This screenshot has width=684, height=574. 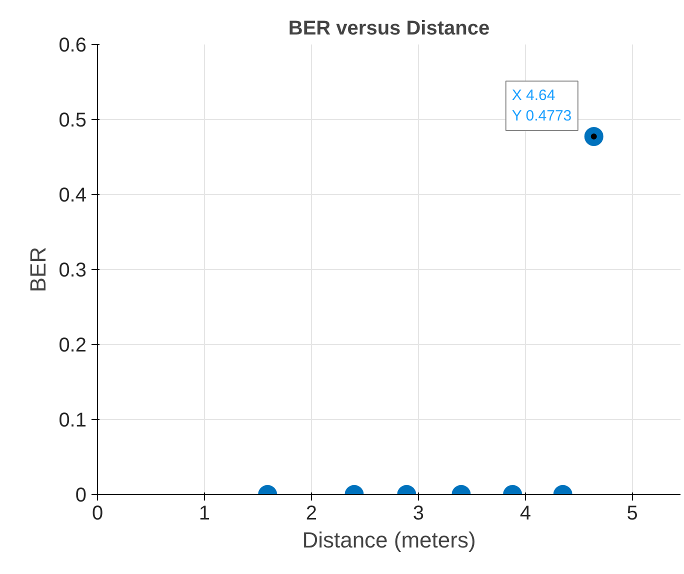 I want to click on y-tick-label: 0, so click(x=80, y=495).